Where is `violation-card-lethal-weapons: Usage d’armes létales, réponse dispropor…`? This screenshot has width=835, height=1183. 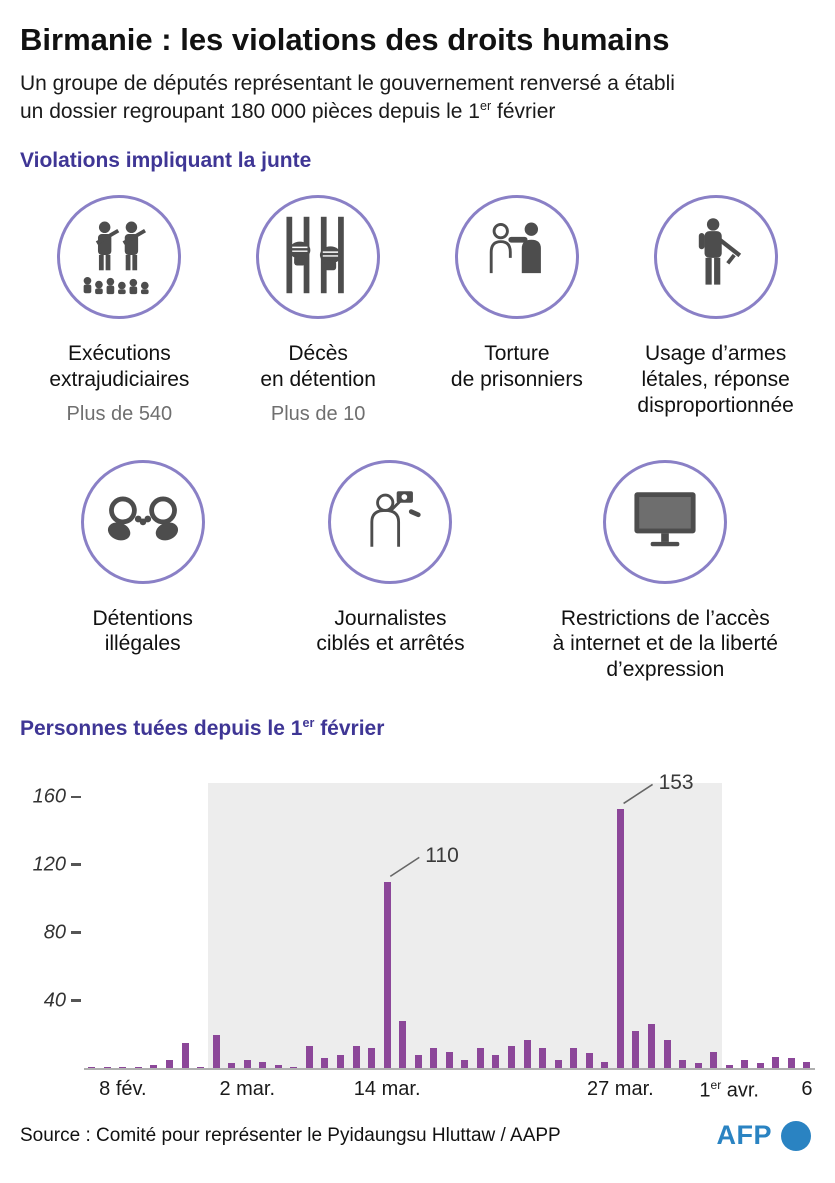 violation-card-lethal-weapons: Usage d’armes létales, réponse dispropor… is located at coordinates (715, 310).